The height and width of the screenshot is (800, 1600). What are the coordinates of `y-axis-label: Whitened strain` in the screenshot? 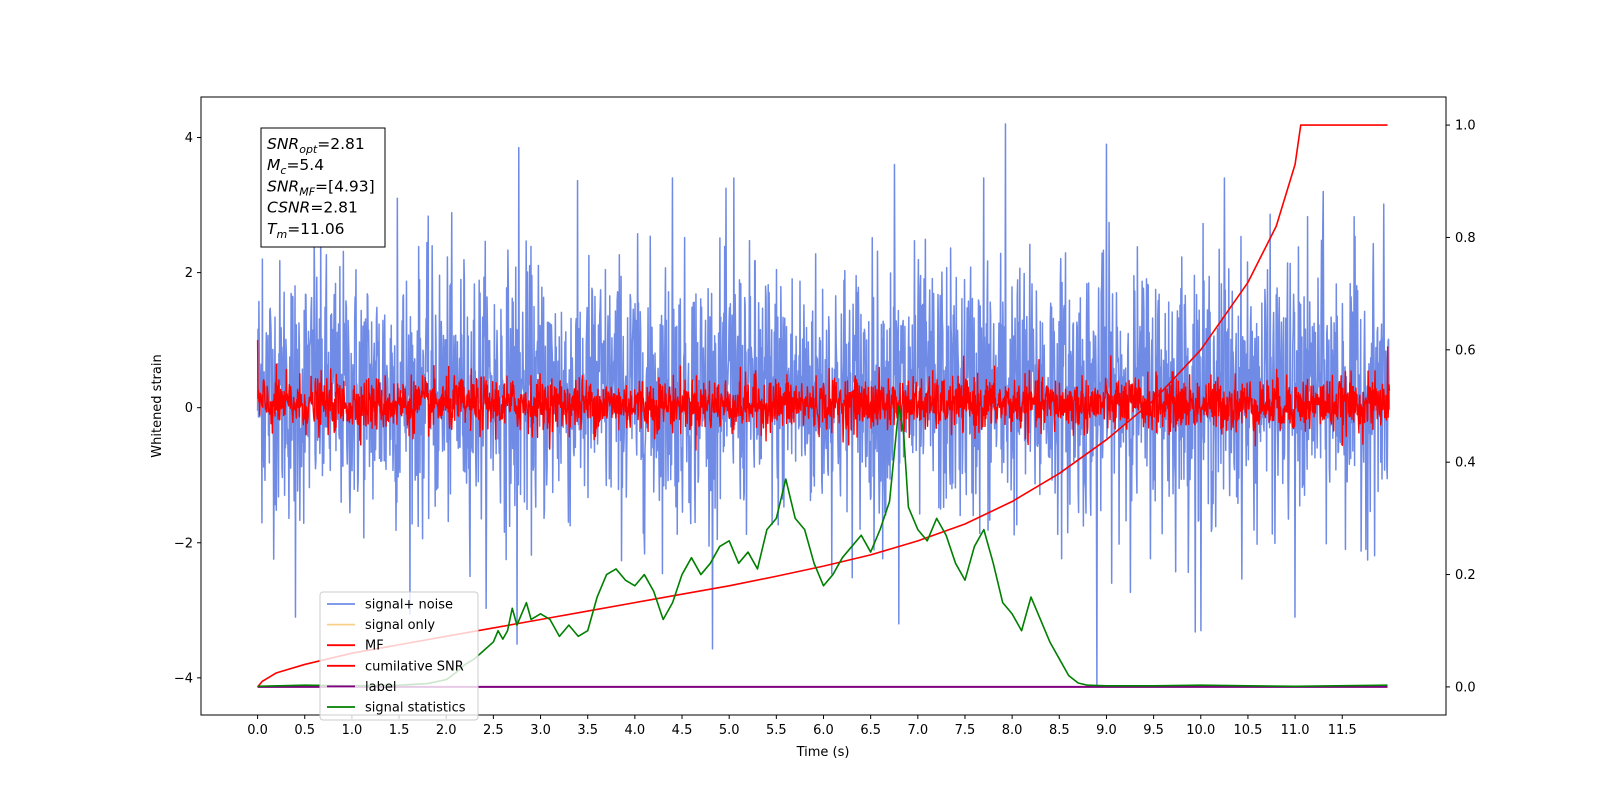 It's located at (157, 405).